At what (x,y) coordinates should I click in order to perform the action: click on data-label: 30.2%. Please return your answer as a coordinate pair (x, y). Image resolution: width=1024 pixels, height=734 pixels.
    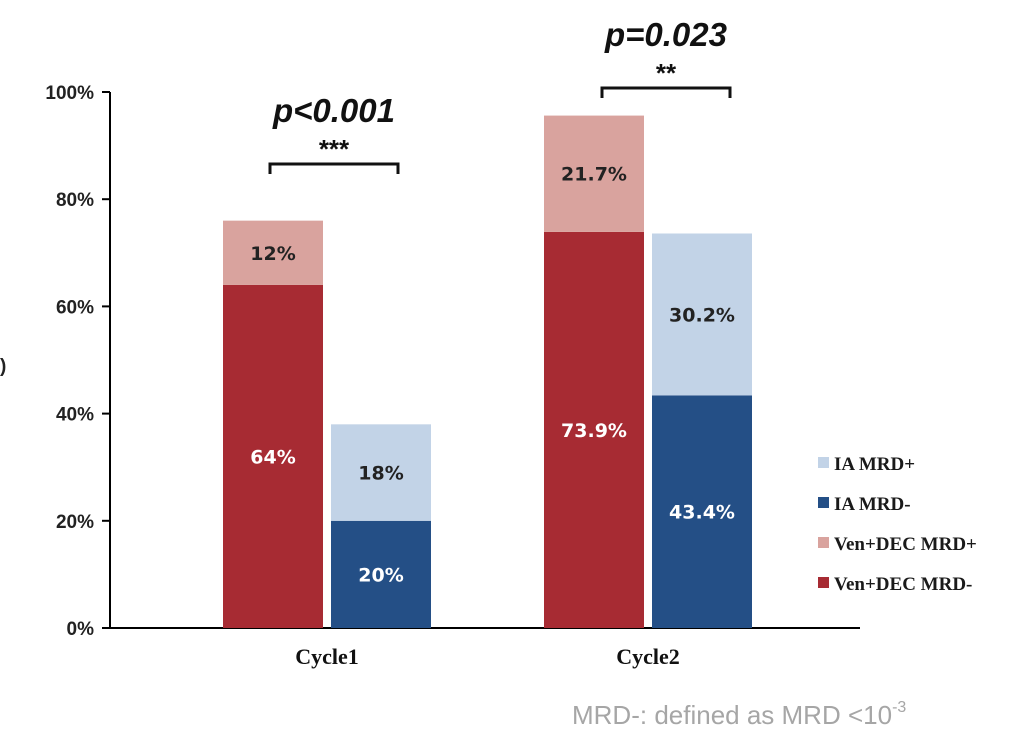
    Looking at the image, I should click on (702, 315).